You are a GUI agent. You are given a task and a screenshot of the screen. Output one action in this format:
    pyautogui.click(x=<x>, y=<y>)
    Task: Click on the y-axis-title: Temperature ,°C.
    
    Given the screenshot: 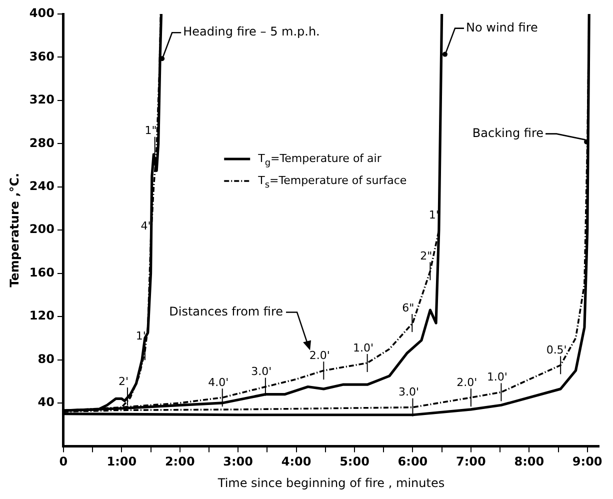 What is the action you would take?
    pyautogui.click(x=14, y=230)
    